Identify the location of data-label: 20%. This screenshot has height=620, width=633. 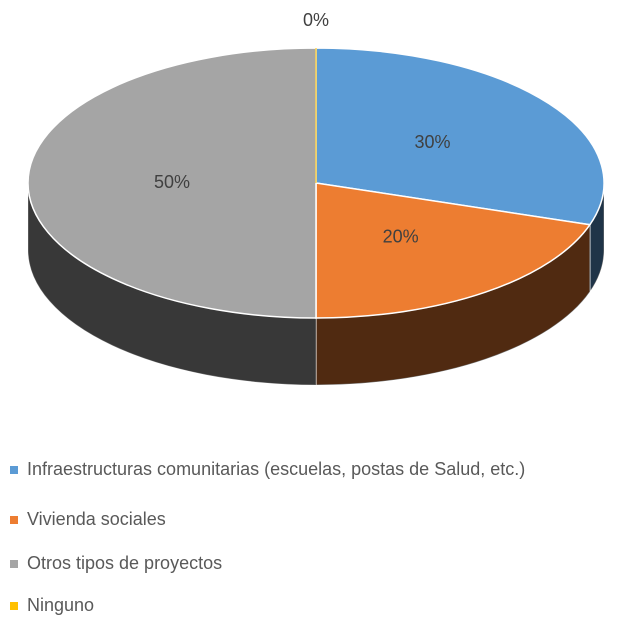
(401, 236).